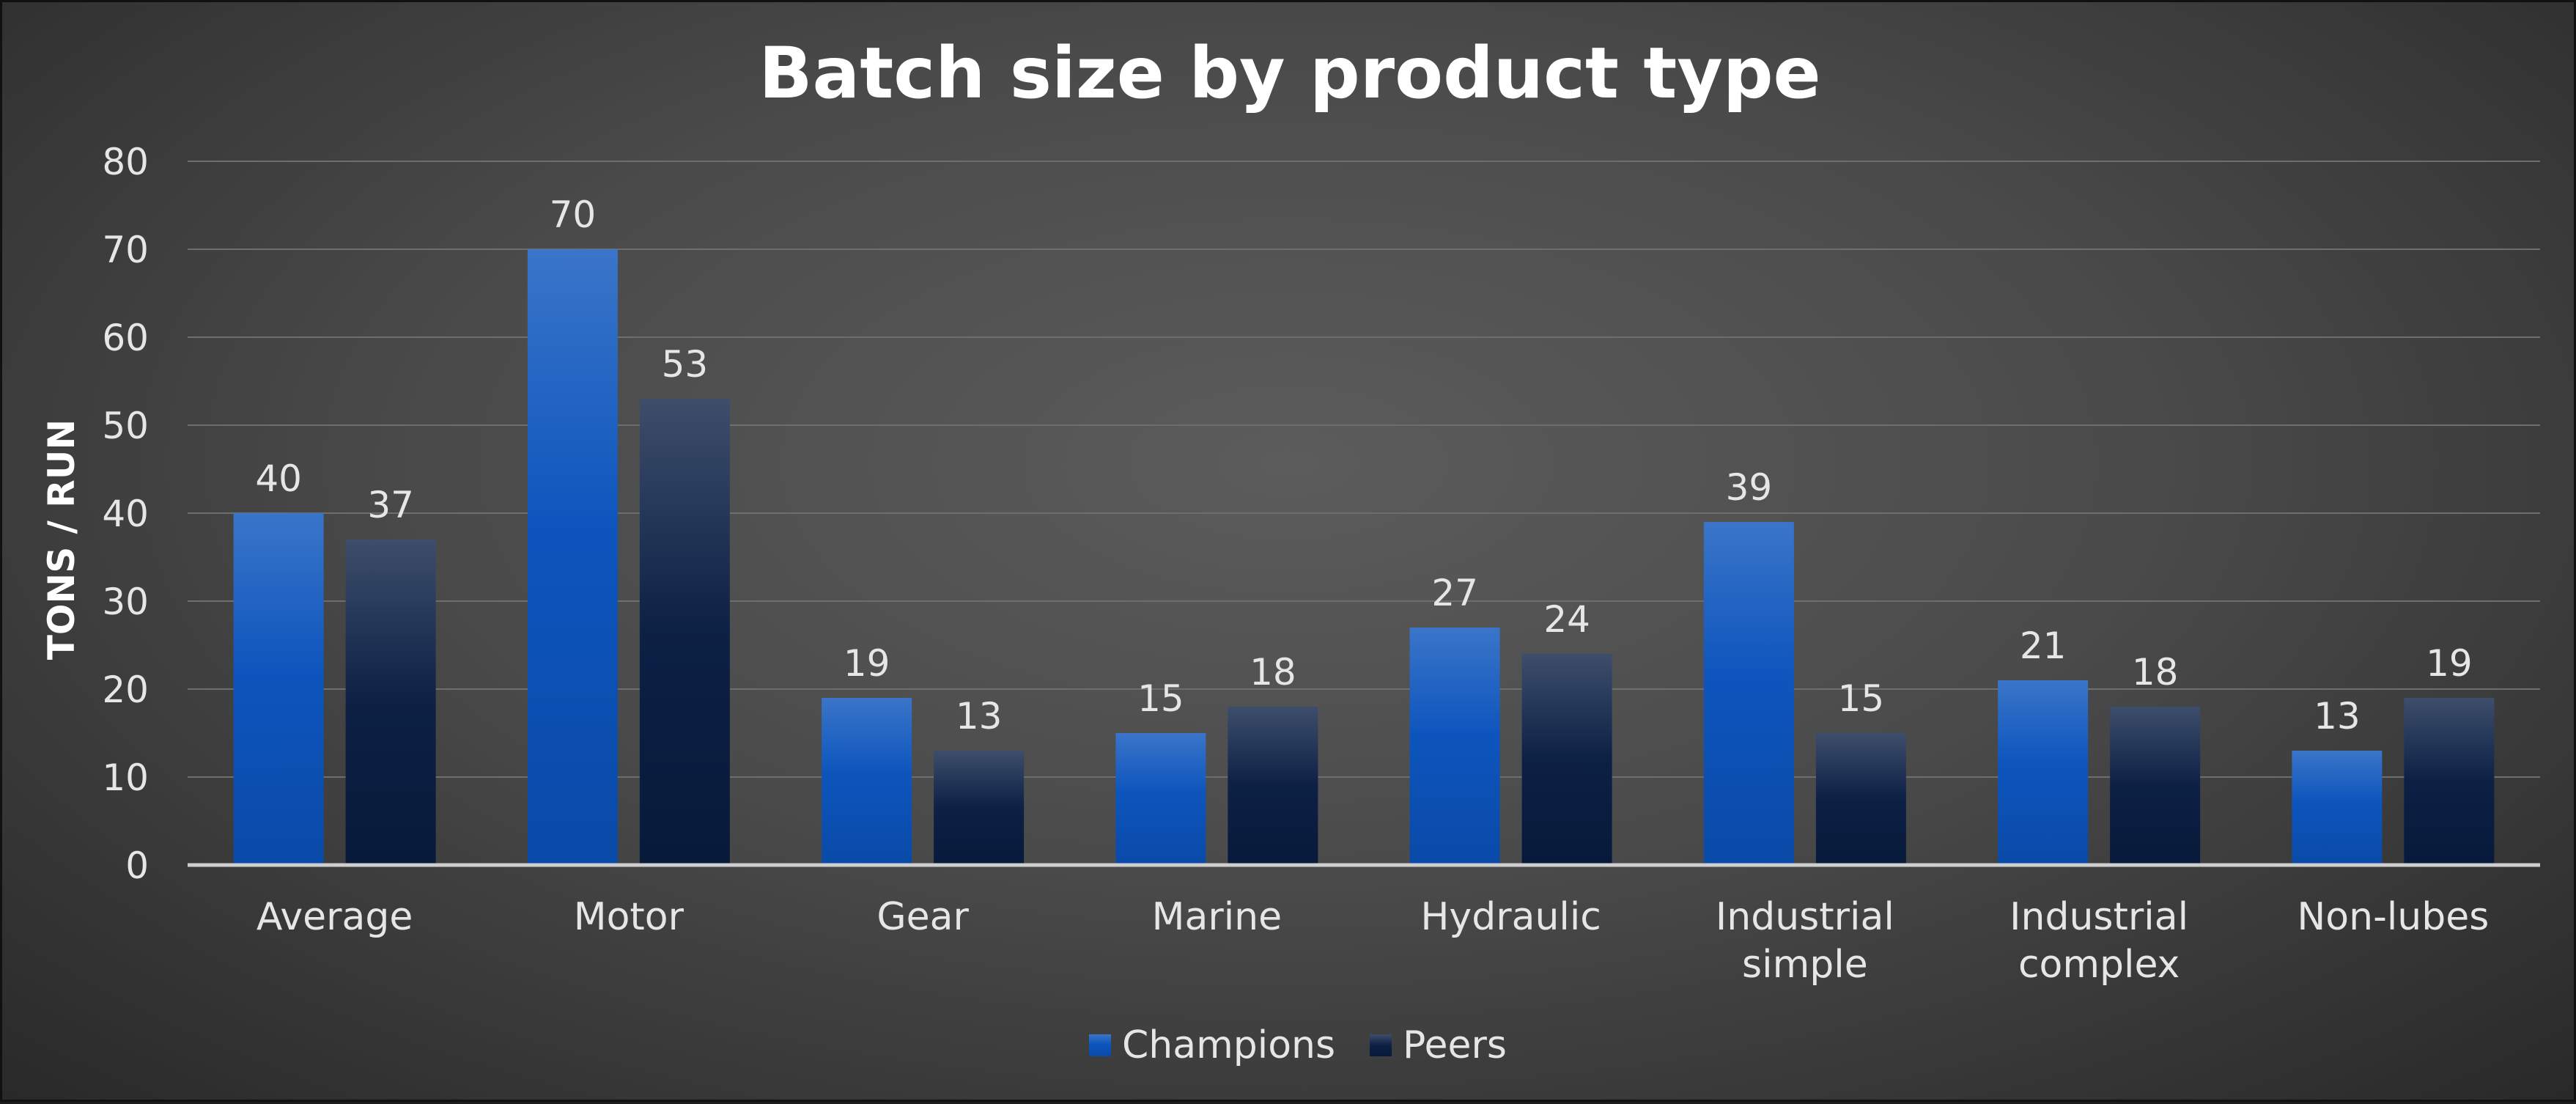 The height and width of the screenshot is (1104, 2576). What do you see at coordinates (125, 778) in the screenshot?
I see `y-tick-label: 10` at bounding box center [125, 778].